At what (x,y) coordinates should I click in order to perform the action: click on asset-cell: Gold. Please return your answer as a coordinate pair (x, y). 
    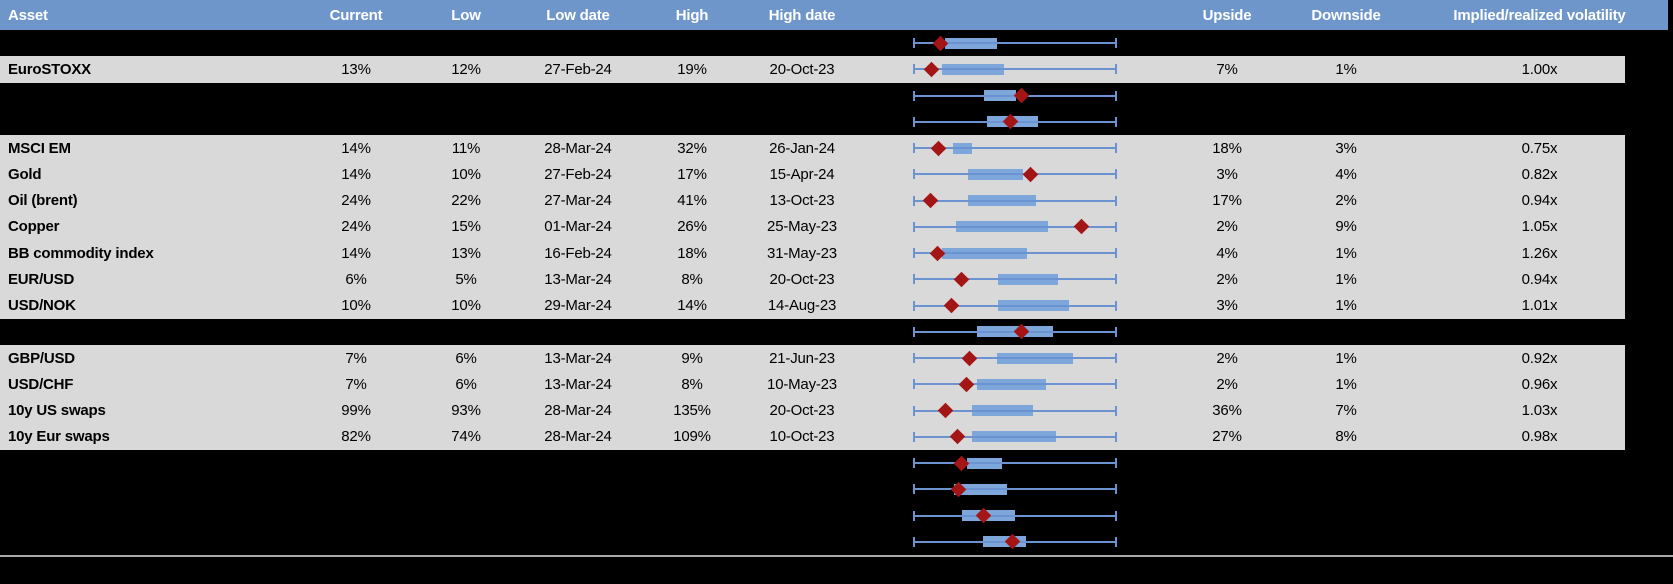
    Looking at the image, I should click on (25, 174).